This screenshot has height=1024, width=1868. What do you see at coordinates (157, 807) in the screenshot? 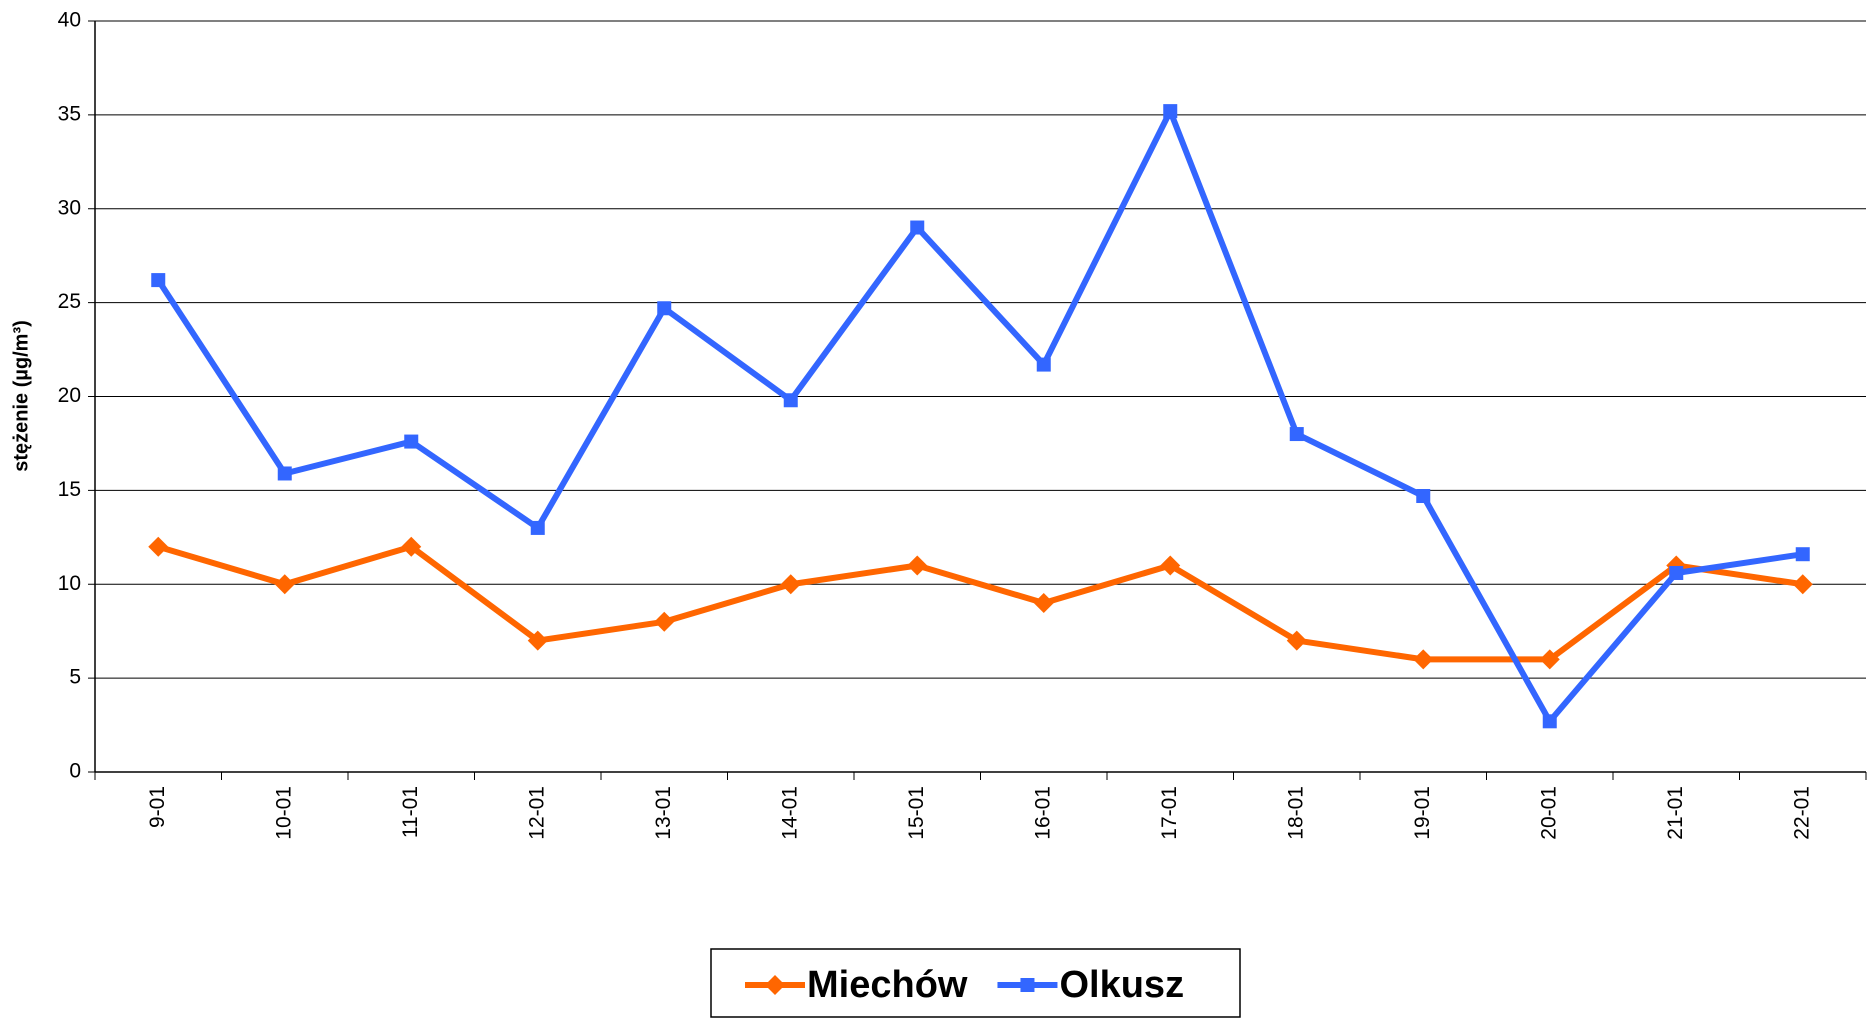
I see `x-tick-label: 9-01` at bounding box center [157, 807].